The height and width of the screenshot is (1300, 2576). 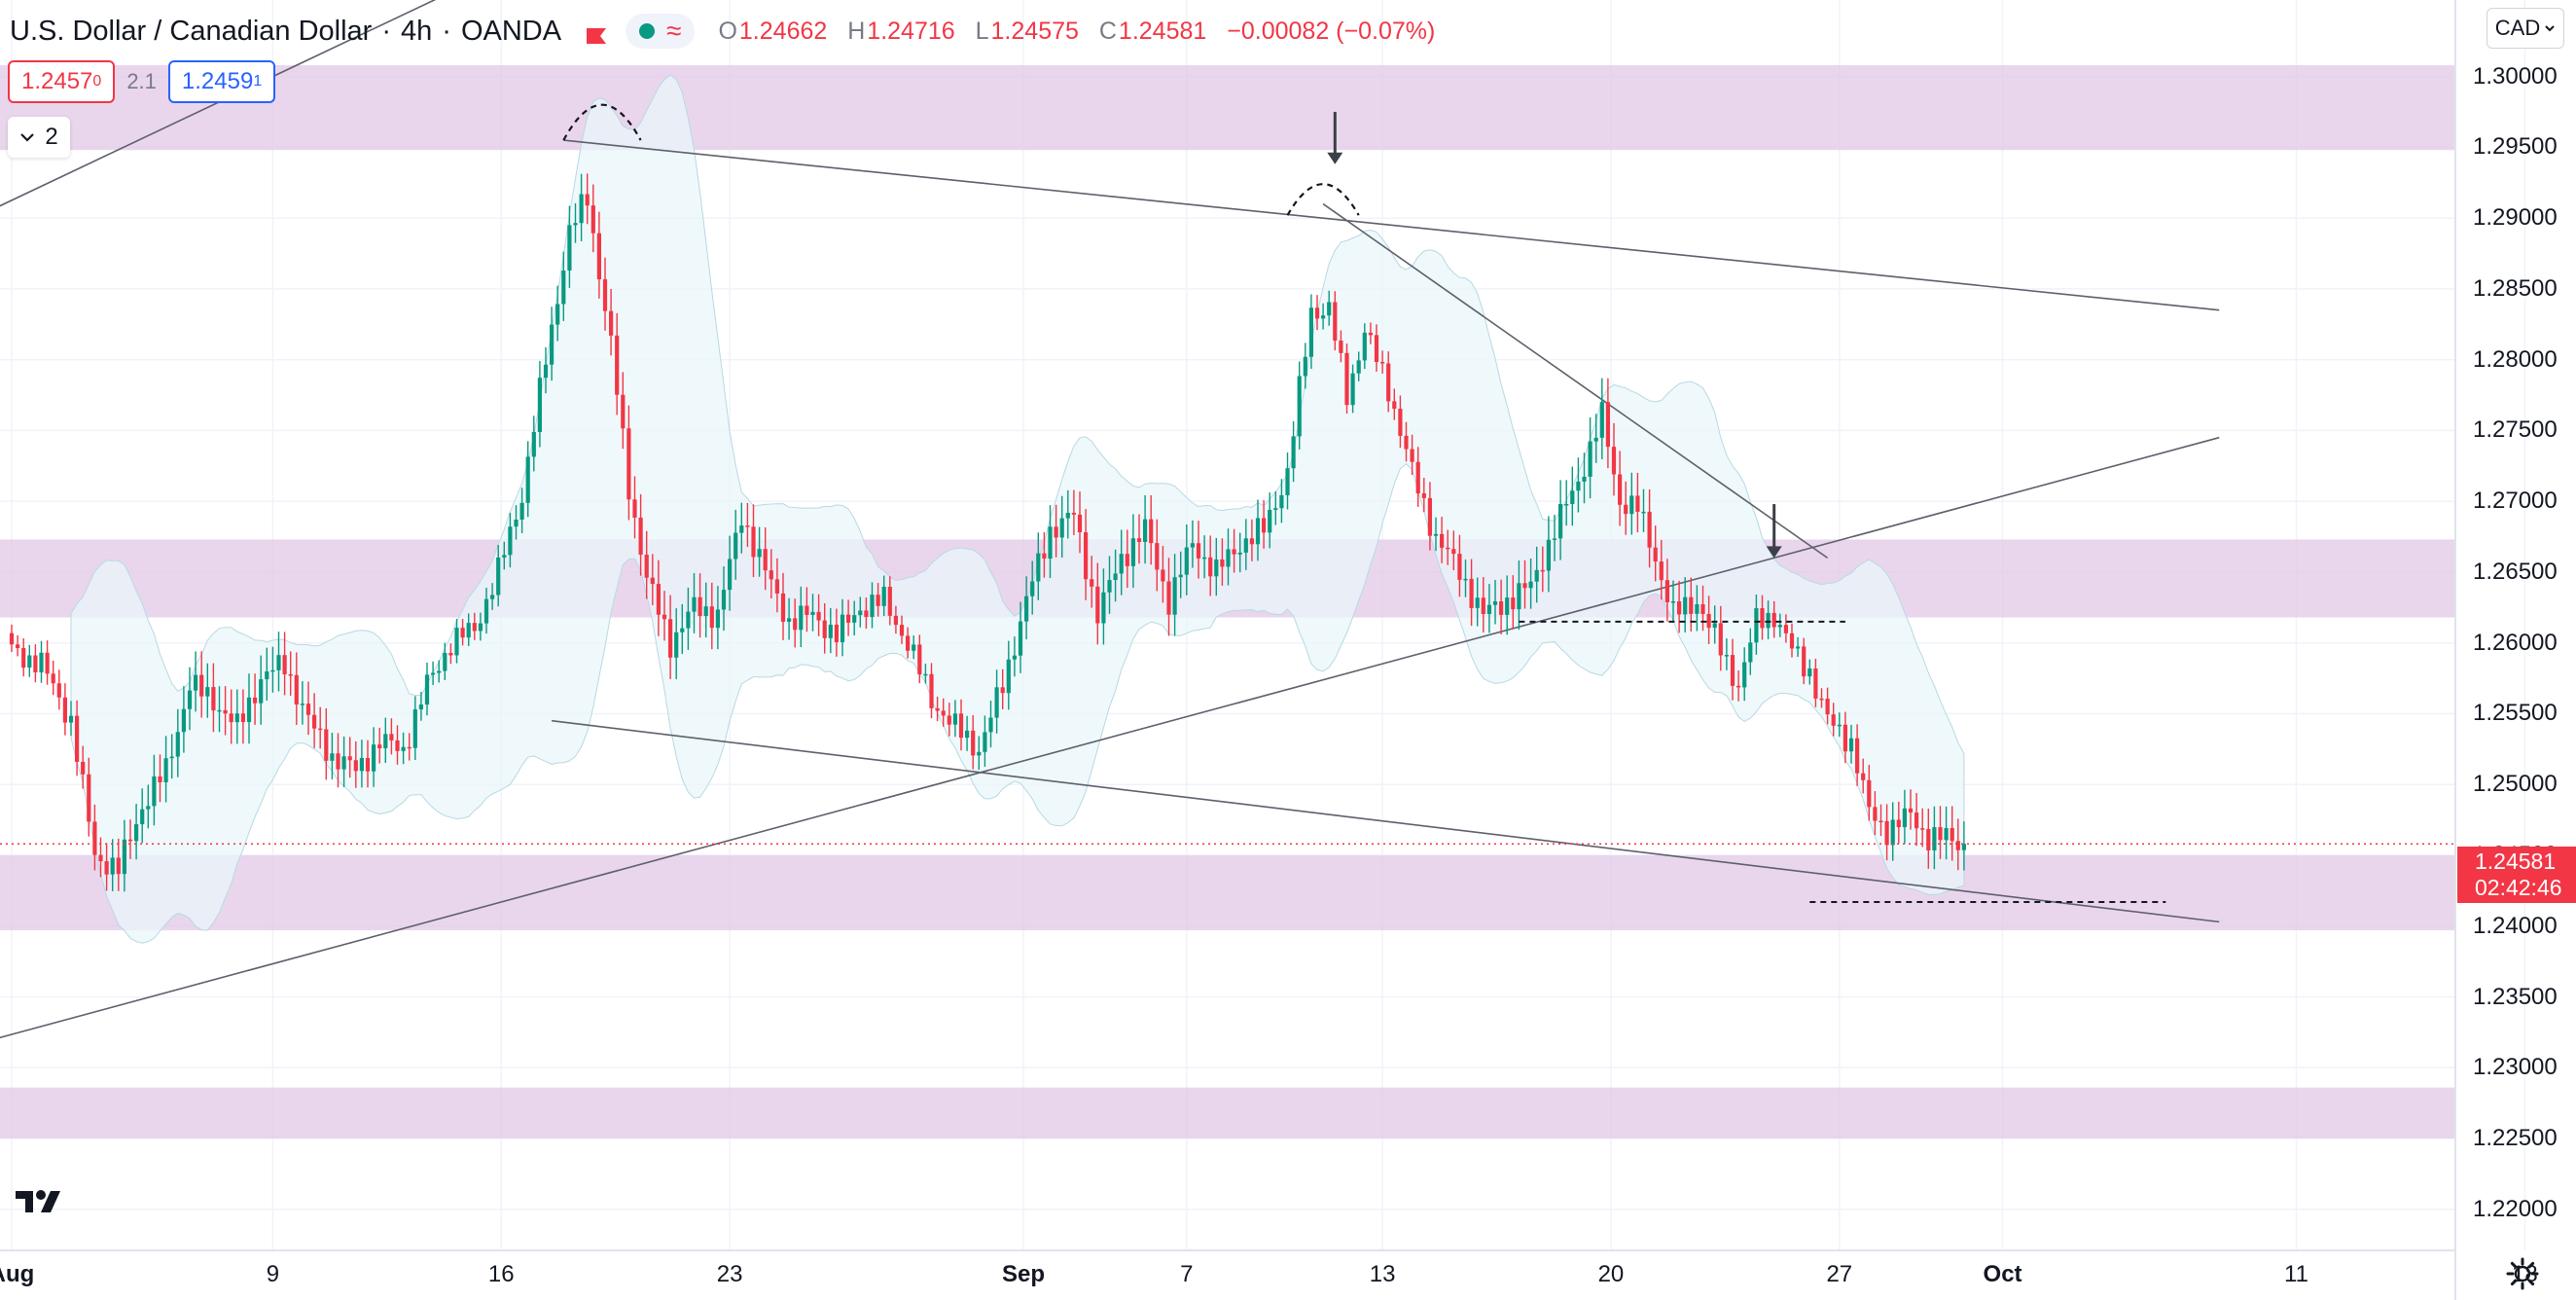 I want to click on trendline, so click(x=218, y=103).